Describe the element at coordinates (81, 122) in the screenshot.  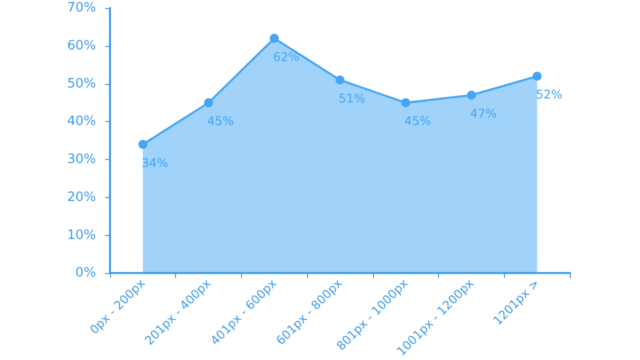
I see `y-tick-label: 40%` at that location.